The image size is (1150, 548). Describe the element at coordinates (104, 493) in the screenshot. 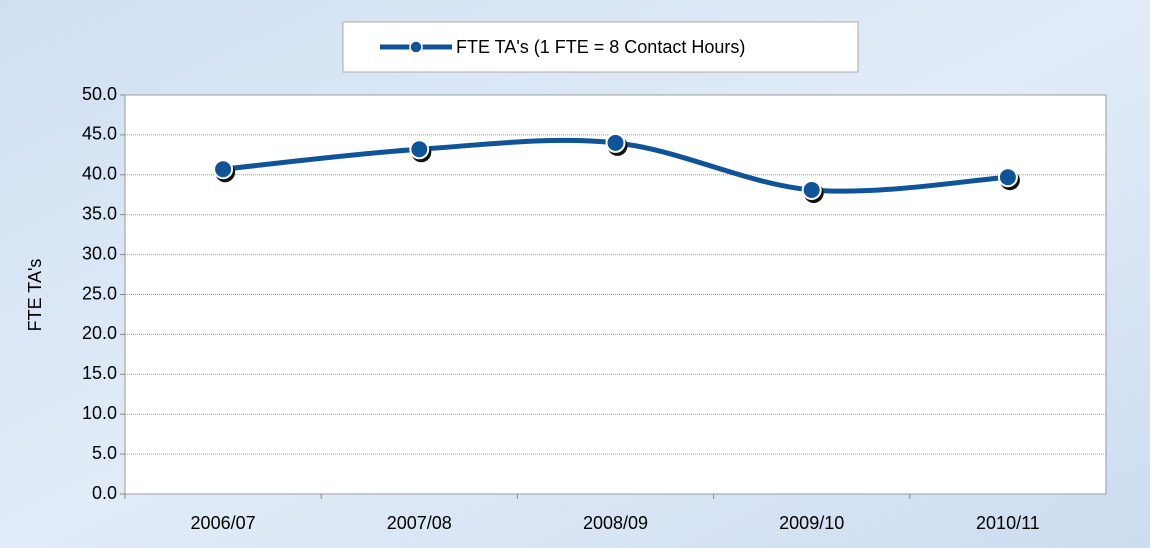

I see `y-tick-label: 0.0` at that location.